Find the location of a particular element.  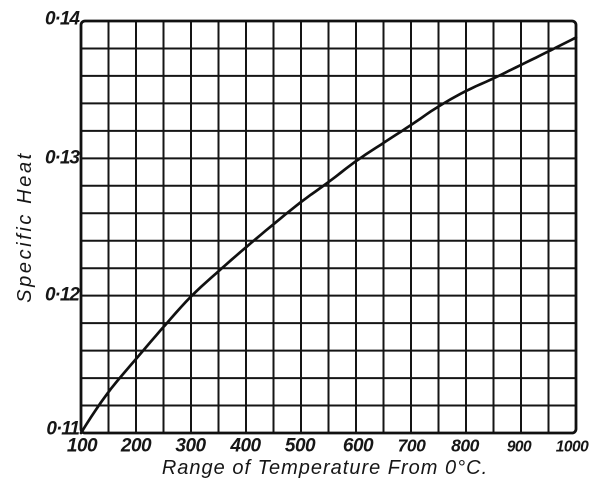

svg-text: 300 is located at coordinates (190, 446).